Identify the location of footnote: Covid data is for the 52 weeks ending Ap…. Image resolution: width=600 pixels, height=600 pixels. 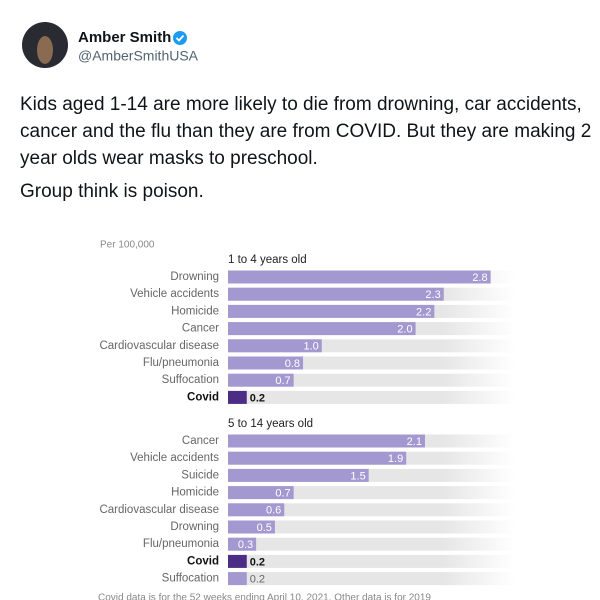
(264, 596).